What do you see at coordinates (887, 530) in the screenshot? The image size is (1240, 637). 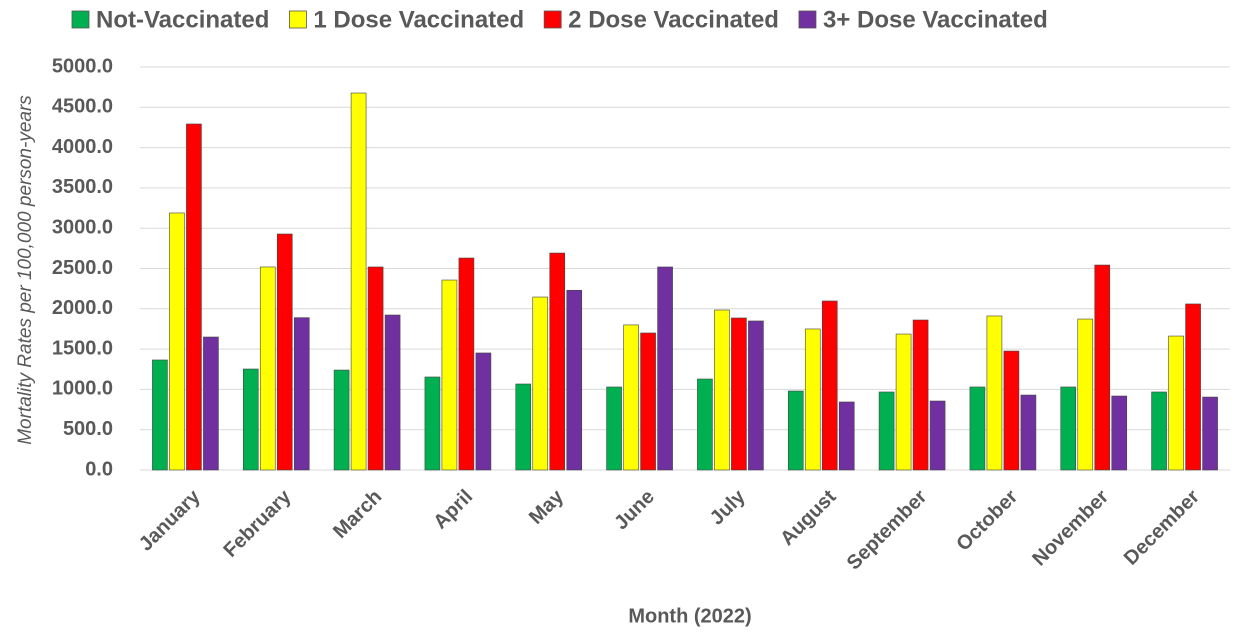 I see `x-tick-label: September` at bounding box center [887, 530].